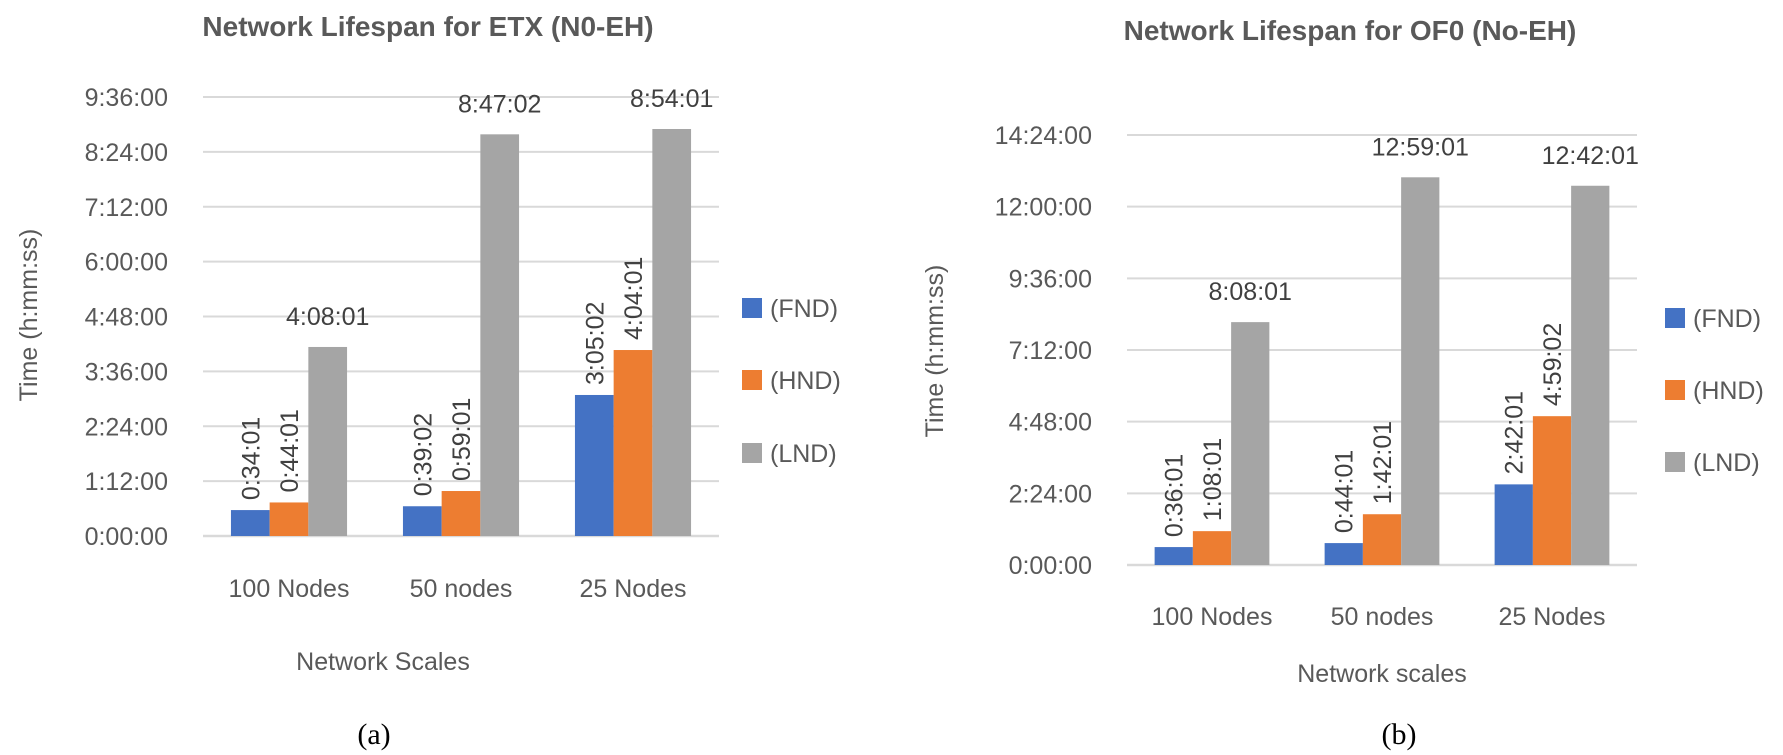 This screenshot has height=755, width=1783. I want to click on data-label: 0:59:01, so click(462, 439).